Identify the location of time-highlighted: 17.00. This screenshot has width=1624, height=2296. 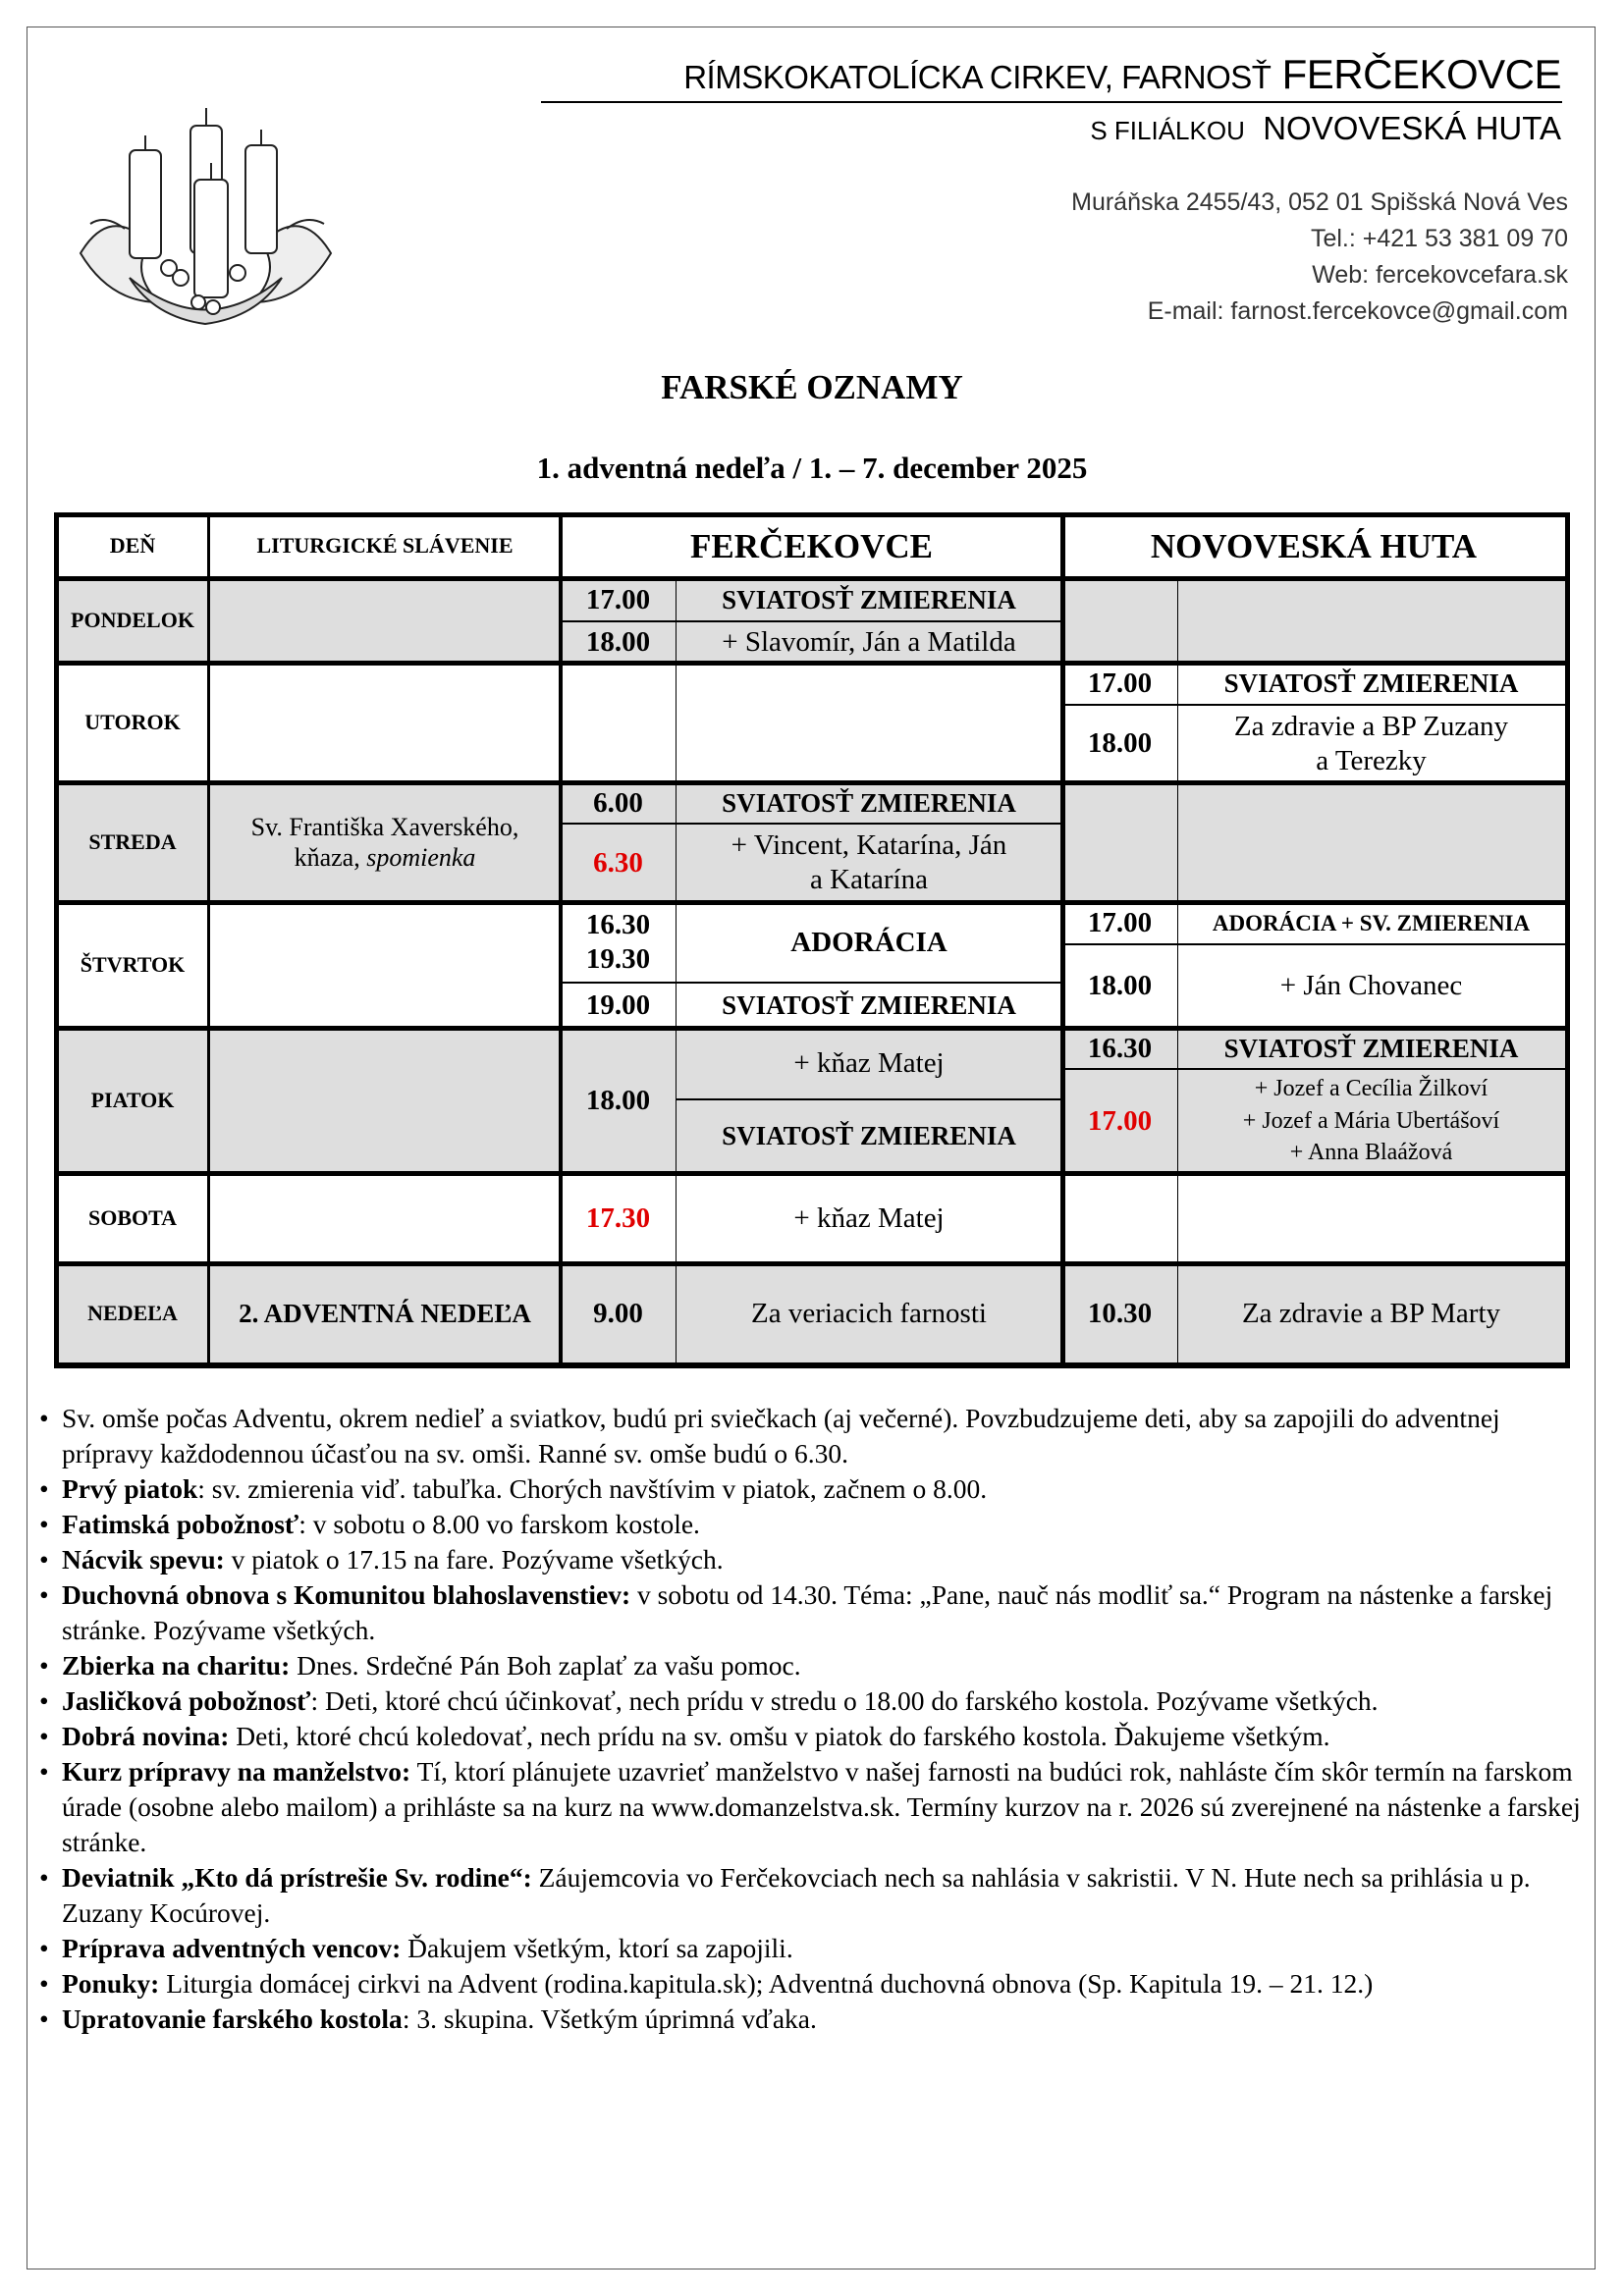
(1120, 1120).